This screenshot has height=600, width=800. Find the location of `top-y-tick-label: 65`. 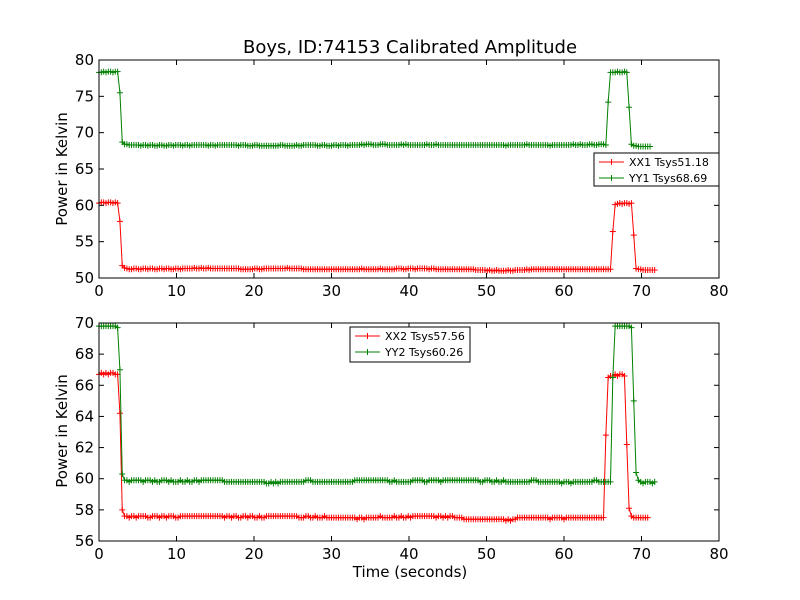

top-y-tick-label: 65 is located at coordinates (84, 169).